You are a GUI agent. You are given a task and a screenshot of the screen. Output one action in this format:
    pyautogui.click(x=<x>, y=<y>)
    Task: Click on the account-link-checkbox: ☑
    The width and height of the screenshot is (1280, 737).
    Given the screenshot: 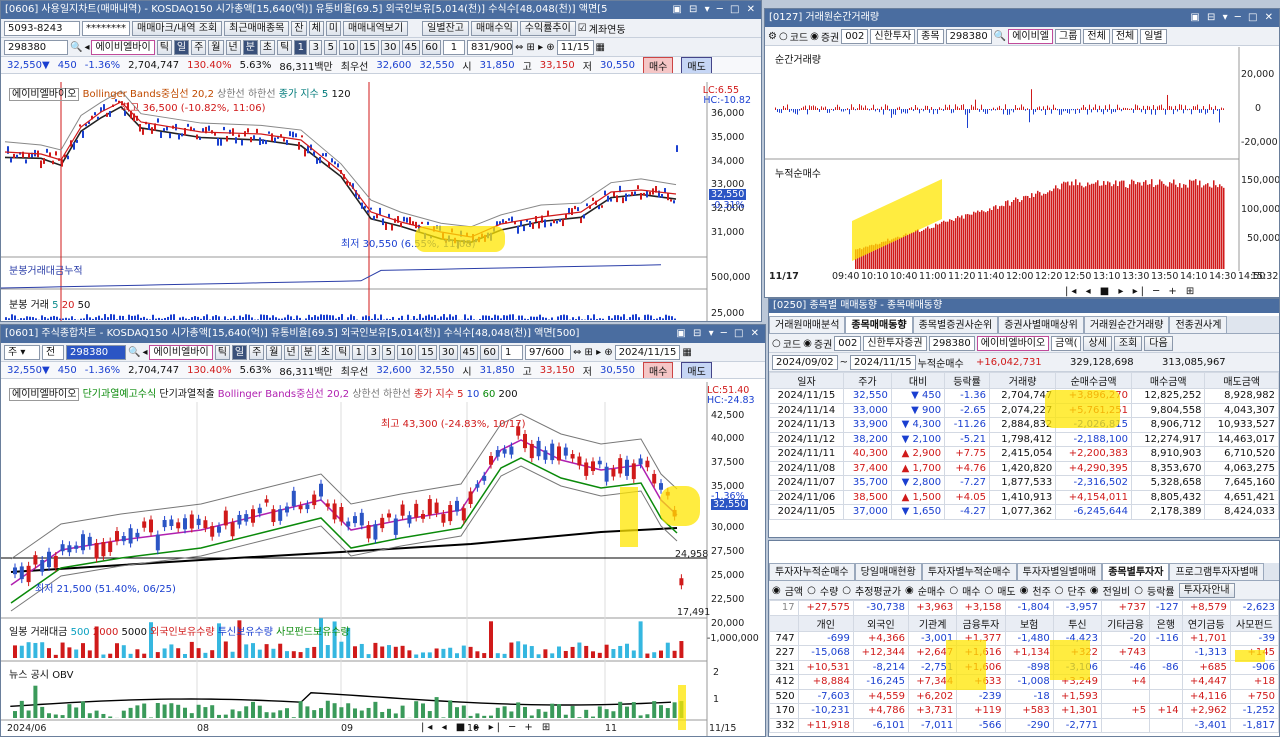 What is the action you would take?
    pyautogui.click(x=582, y=28)
    